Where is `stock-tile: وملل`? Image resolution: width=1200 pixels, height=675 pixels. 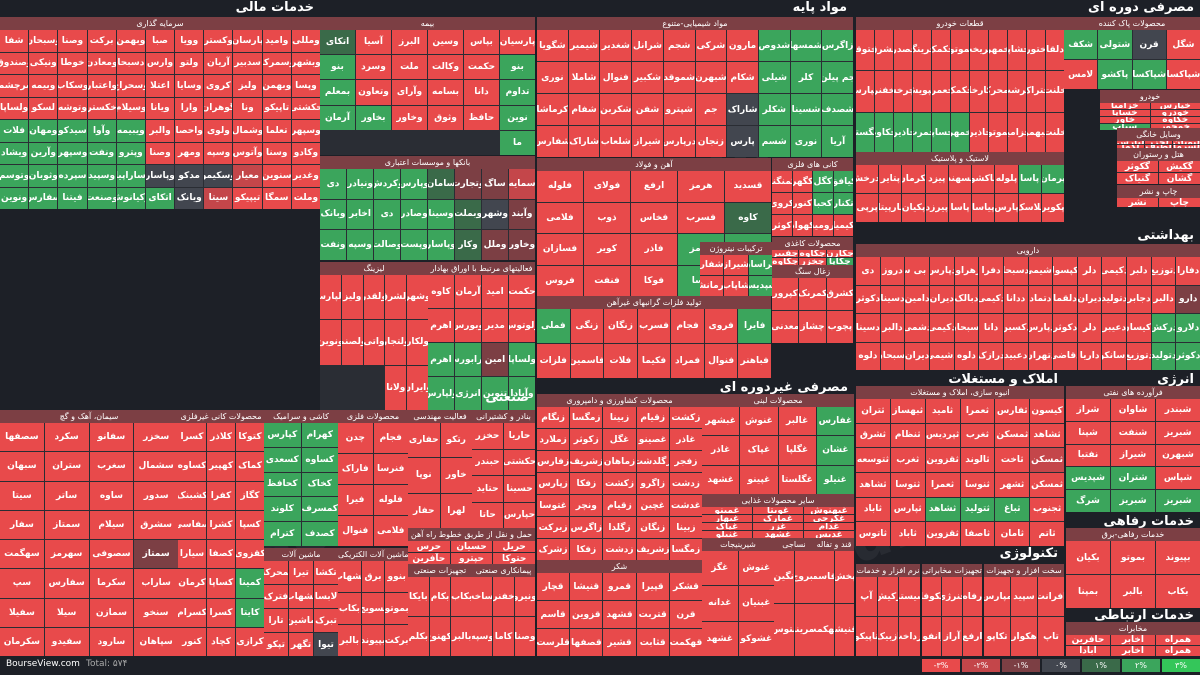
stock-tile: وملل is located at coordinates (495, 245).